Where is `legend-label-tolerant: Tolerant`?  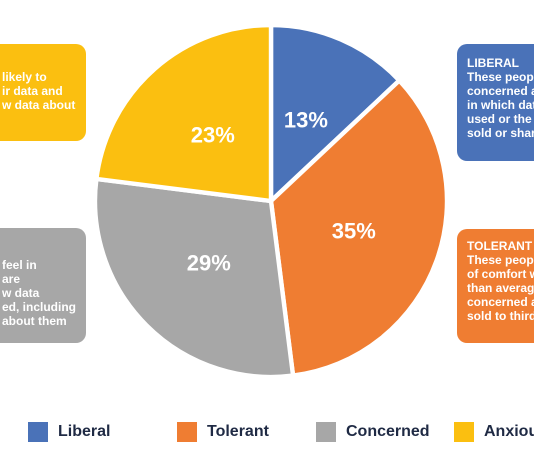 legend-label-tolerant: Tolerant is located at coordinates (238, 431).